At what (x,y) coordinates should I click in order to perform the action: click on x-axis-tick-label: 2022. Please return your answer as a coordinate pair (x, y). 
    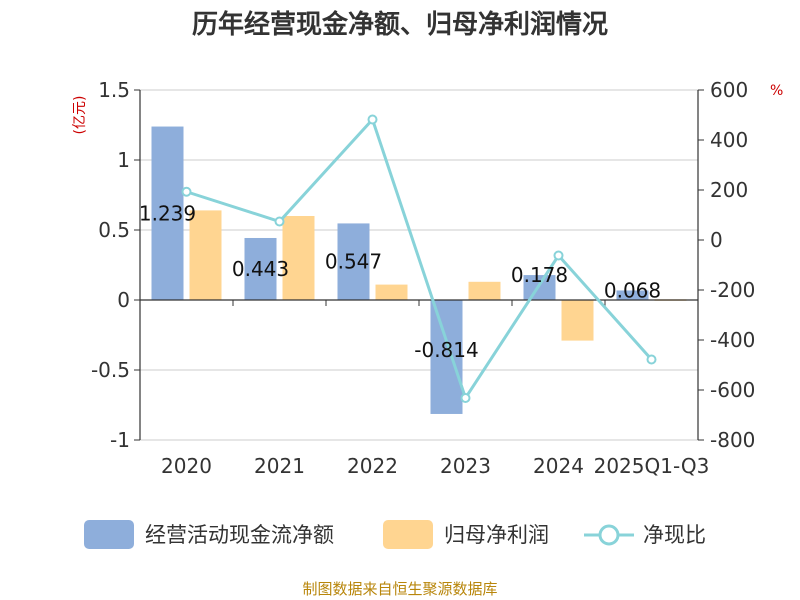
    Looking at the image, I should click on (372, 466).